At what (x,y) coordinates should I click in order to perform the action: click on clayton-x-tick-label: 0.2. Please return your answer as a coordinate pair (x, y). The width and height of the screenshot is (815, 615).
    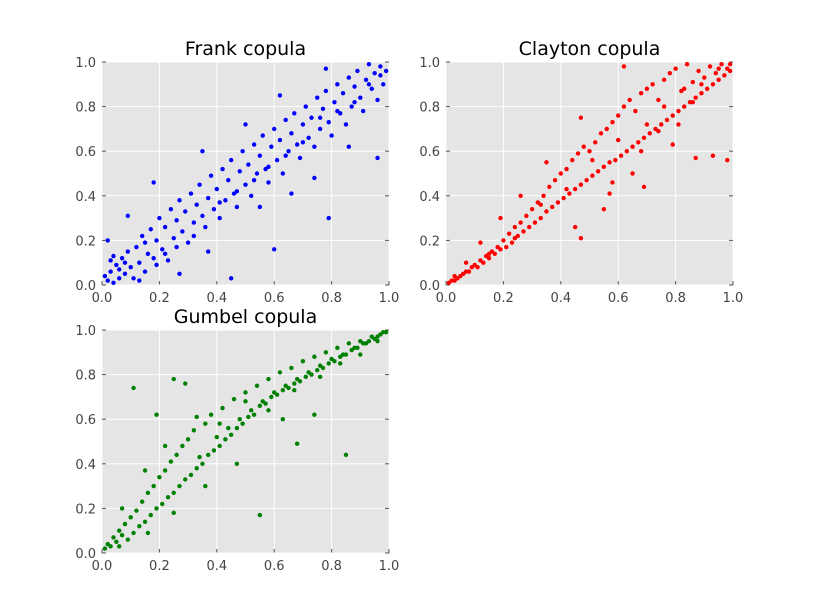
    Looking at the image, I should click on (503, 298).